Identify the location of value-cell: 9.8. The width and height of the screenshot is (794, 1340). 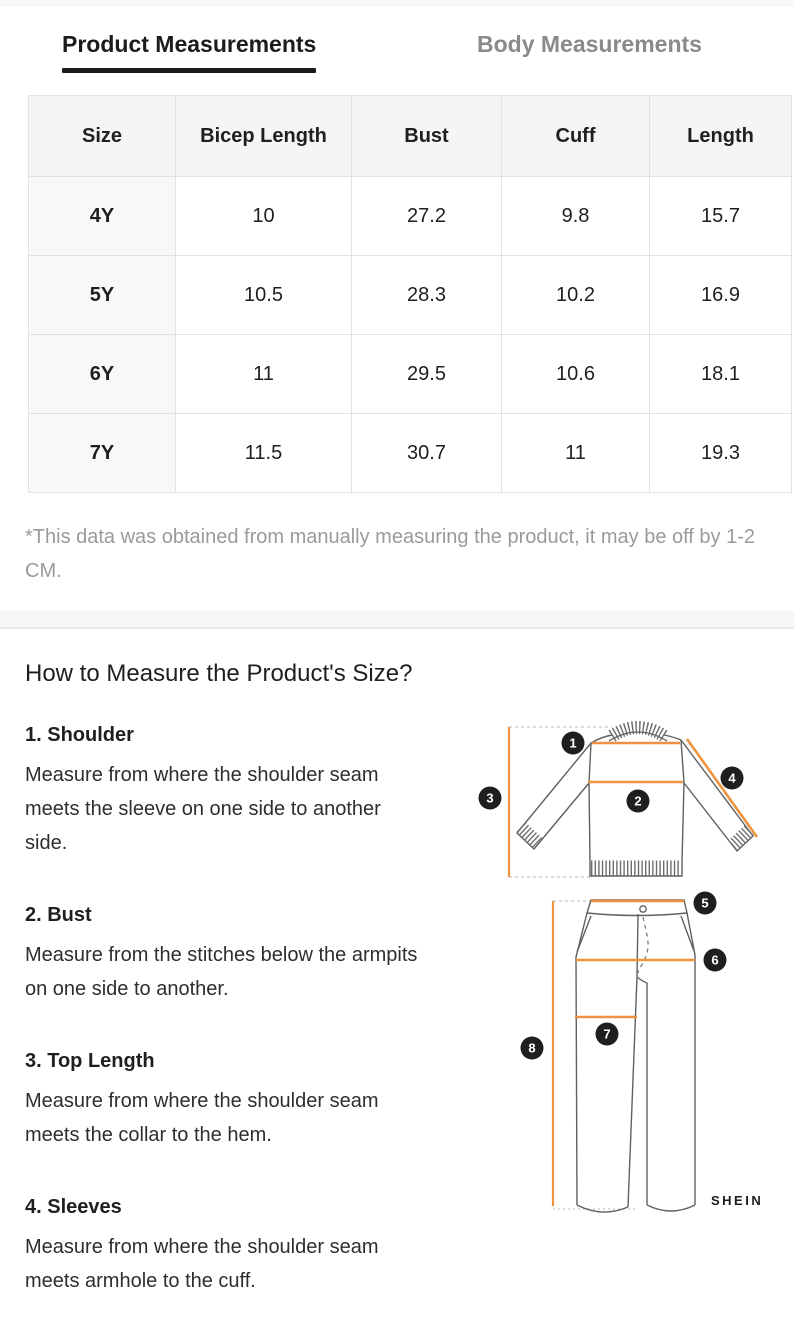
(575, 216).